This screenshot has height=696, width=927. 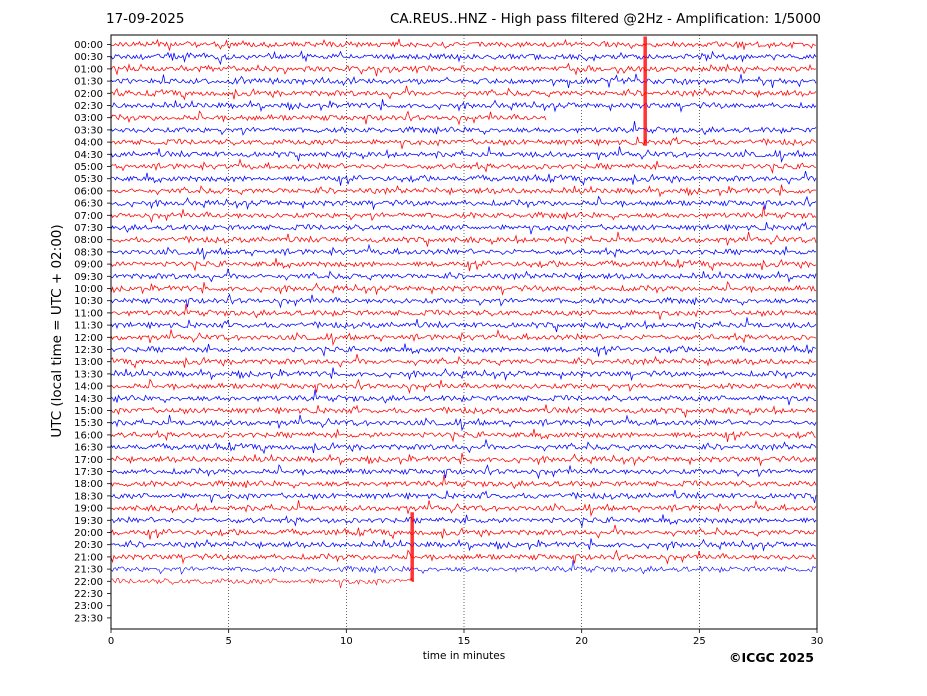 What do you see at coordinates (88, 594) in the screenshot?
I see `y-tick-label: 22:30` at bounding box center [88, 594].